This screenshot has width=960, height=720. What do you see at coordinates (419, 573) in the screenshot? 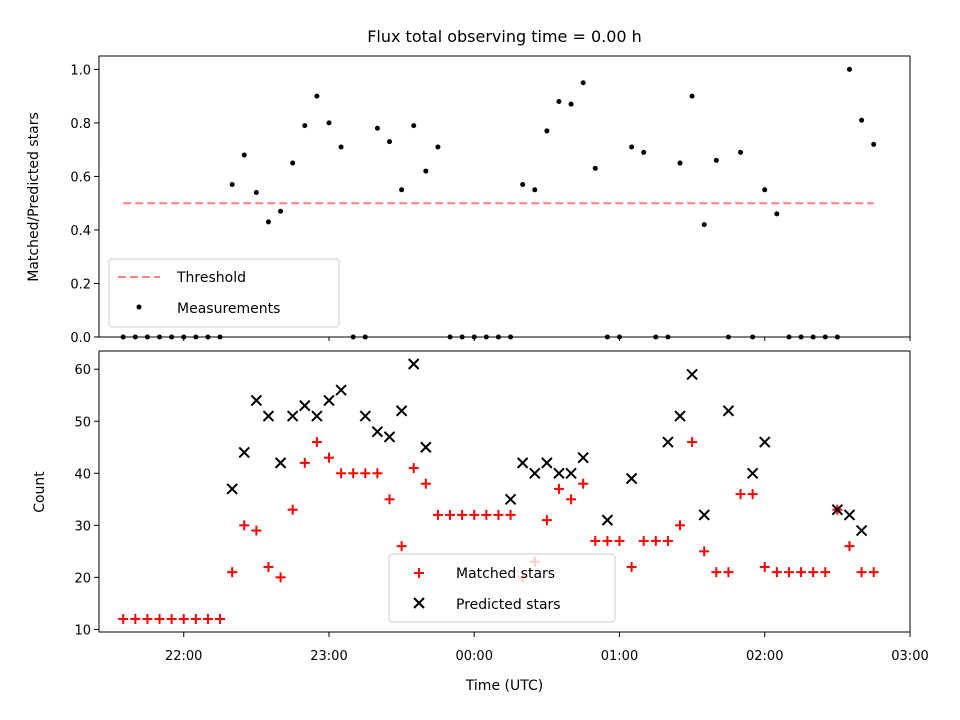
I see `legend-matched-swatch` at bounding box center [419, 573].